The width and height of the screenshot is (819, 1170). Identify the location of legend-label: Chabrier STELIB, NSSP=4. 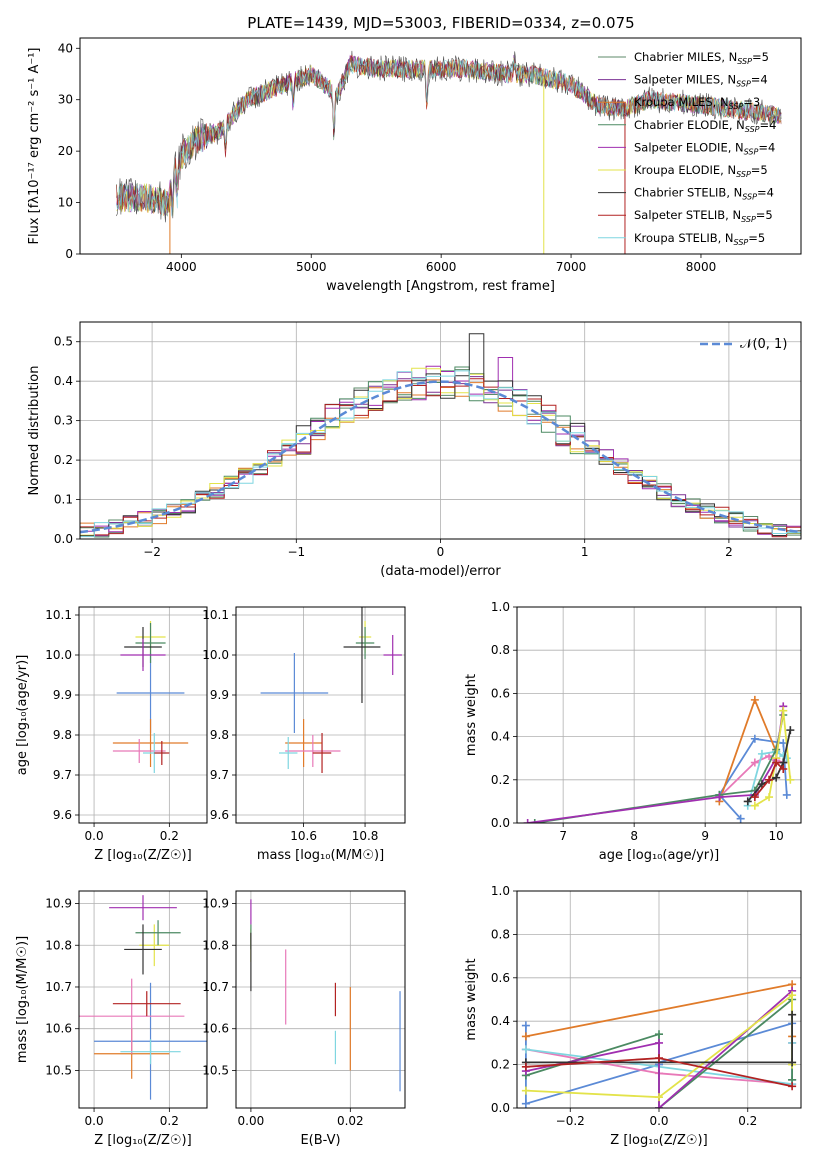
(704, 194).